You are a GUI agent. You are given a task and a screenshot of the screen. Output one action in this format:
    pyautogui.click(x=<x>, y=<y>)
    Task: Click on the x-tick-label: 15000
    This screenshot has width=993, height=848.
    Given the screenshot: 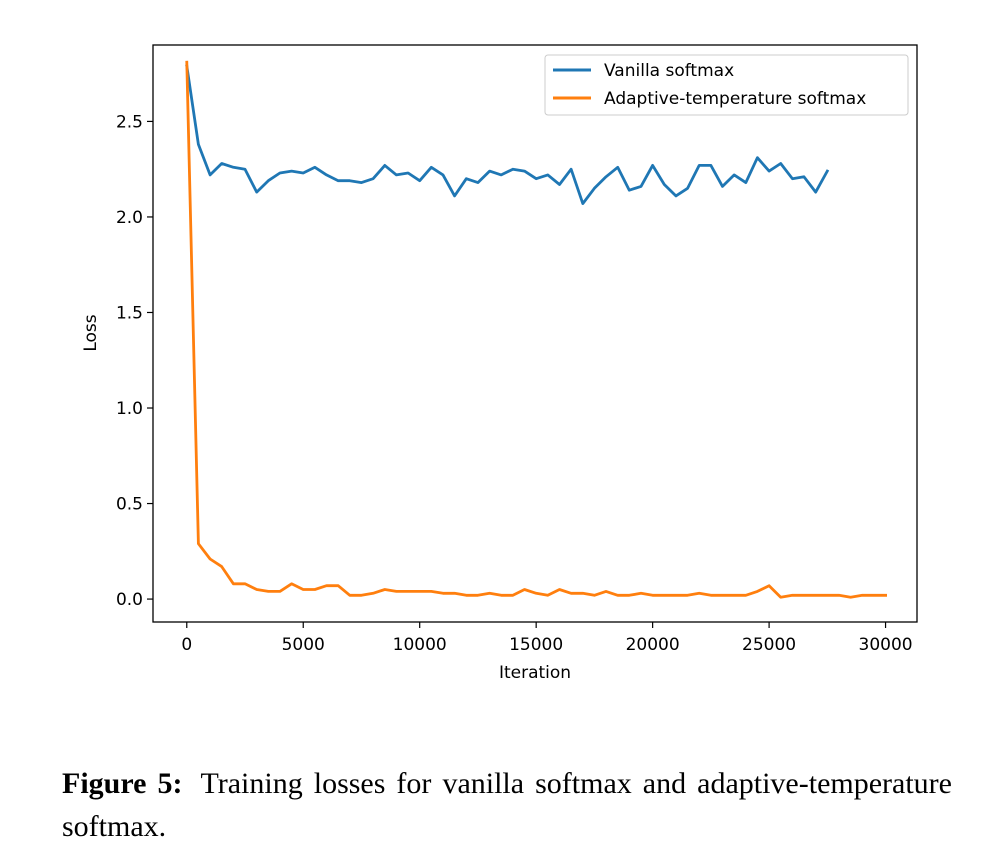 What is the action you would take?
    pyautogui.click(x=536, y=645)
    